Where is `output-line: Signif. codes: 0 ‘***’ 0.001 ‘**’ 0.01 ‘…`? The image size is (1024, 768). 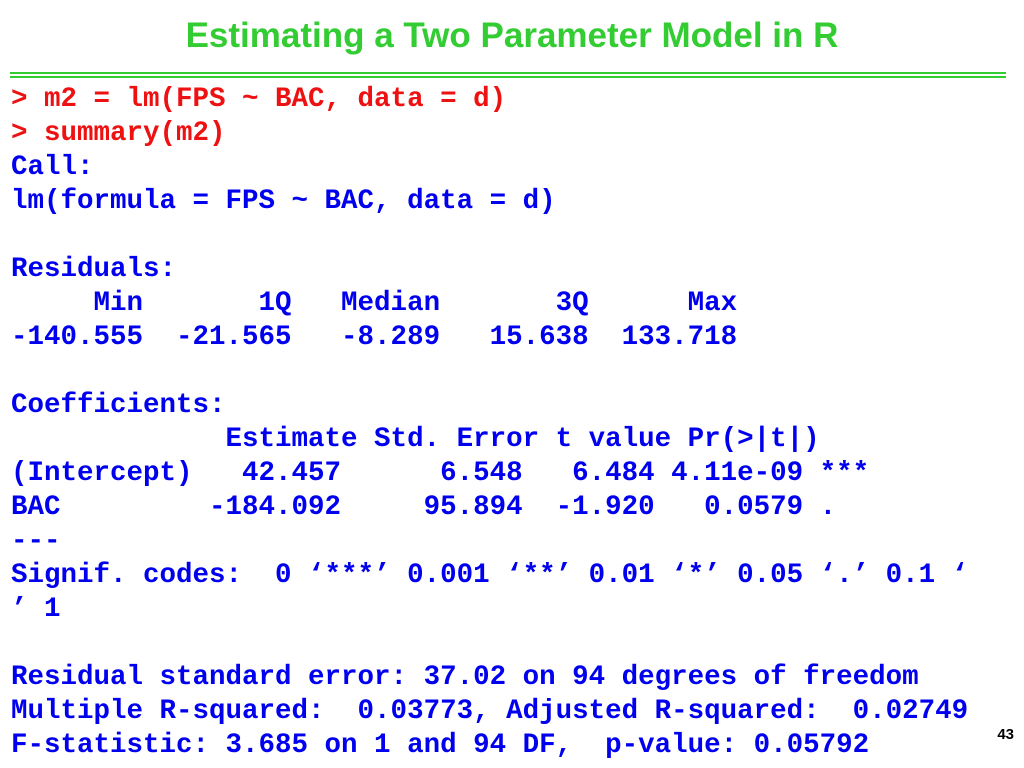 output-line: Signif. codes: 0 ‘***’ 0.001 ‘**’ 0.01 ‘… is located at coordinates (490, 575).